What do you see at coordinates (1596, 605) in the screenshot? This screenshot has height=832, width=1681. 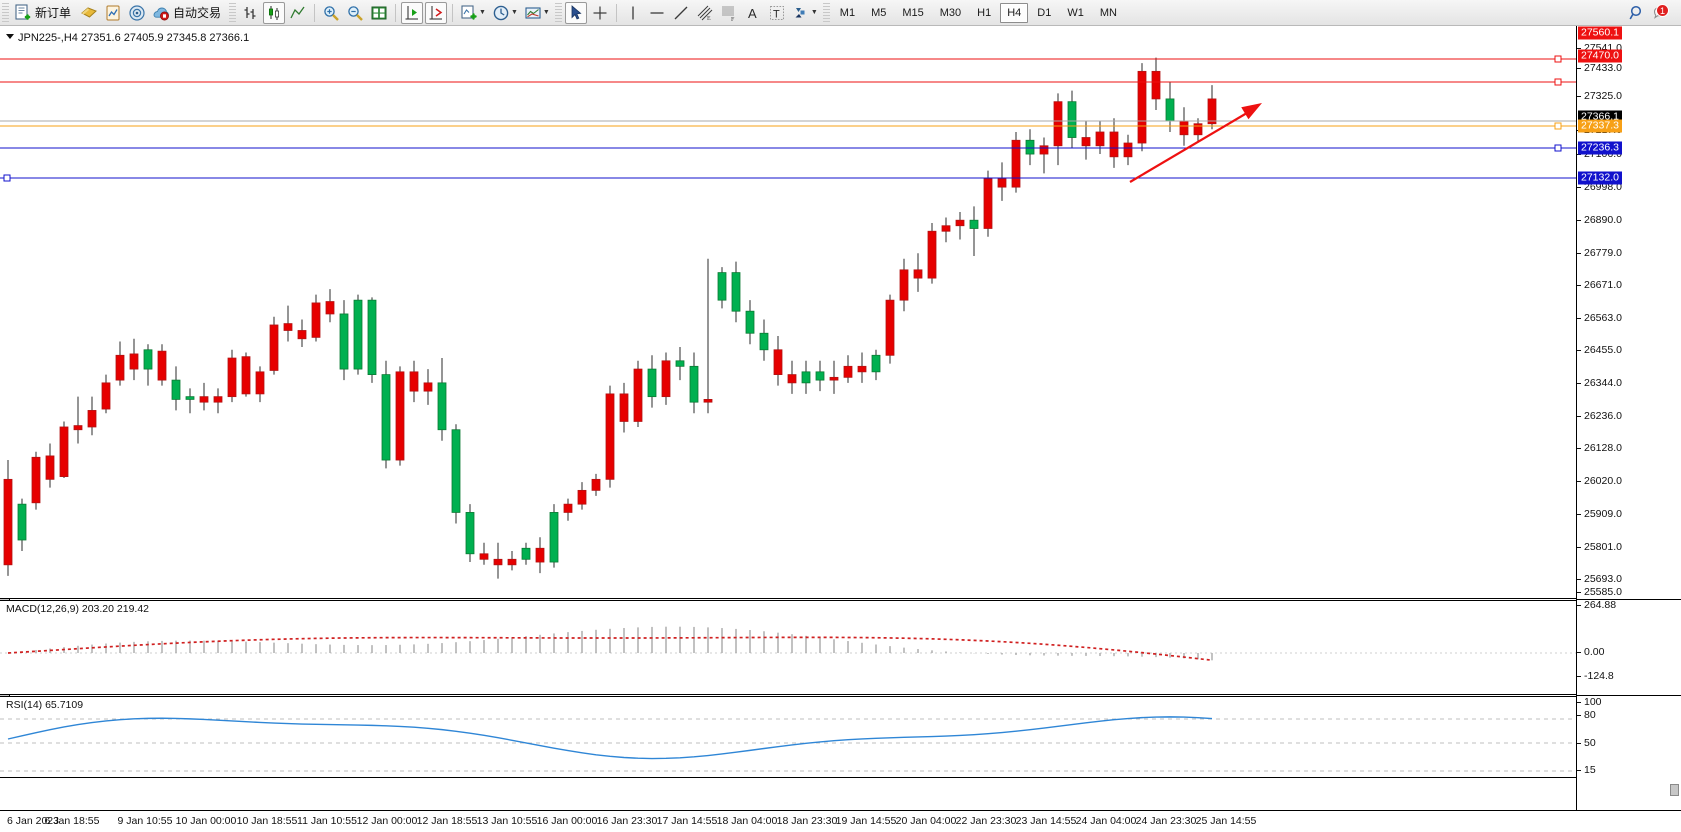 I see `macd-axis-tick: 264.88` at bounding box center [1596, 605].